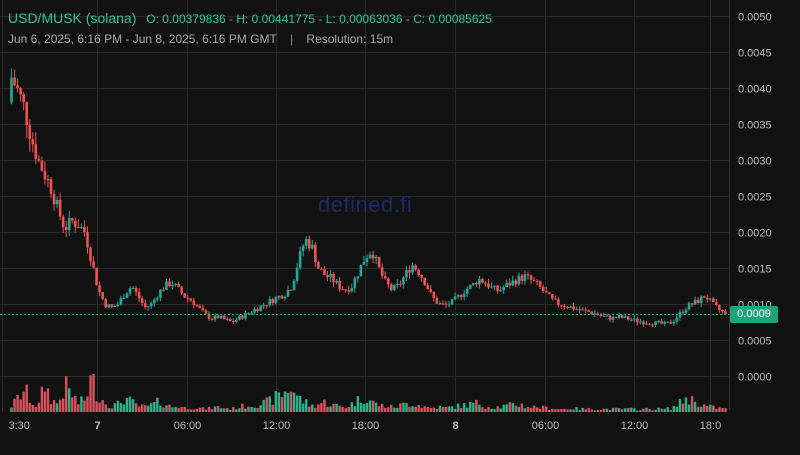  Describe the element at coordinates (755, 270) in the screenshot. I see `price-tick-label: 0.0015` at that location.